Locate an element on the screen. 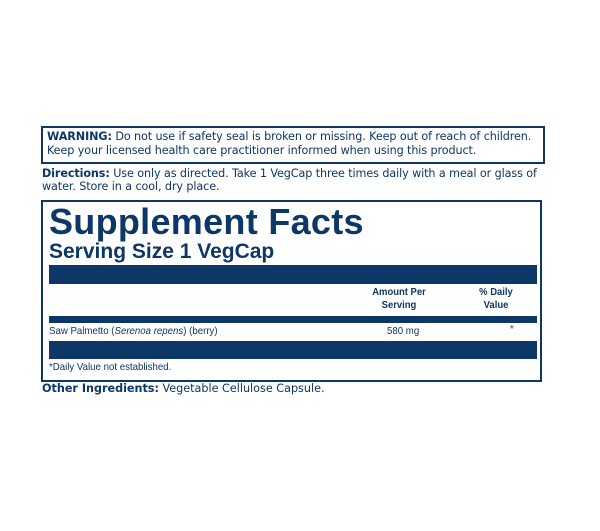 The width and height of the screenshot is (600, 531). ingredient-name: Saw Palmetto ( is located at coordinates (82, 331).